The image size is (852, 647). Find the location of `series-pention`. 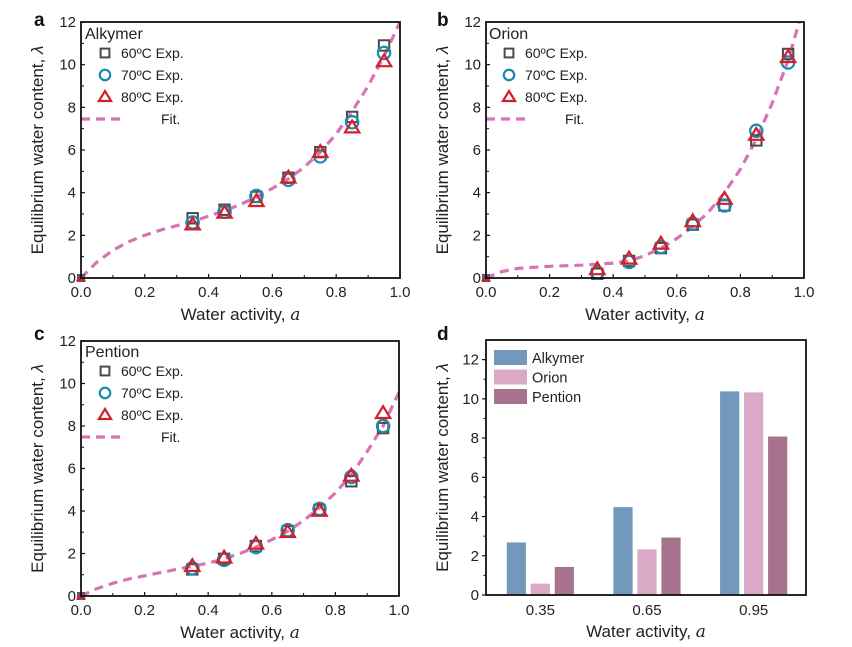

series-pention is located at coordinates (671, 515).